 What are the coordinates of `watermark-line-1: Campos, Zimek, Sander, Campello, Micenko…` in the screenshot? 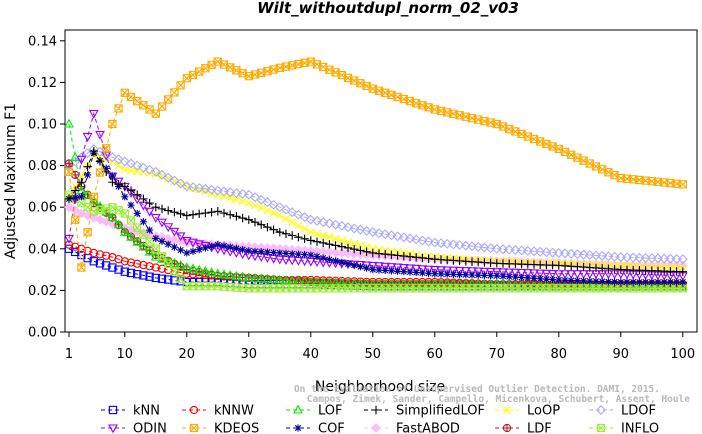 It's located at (498, 399).